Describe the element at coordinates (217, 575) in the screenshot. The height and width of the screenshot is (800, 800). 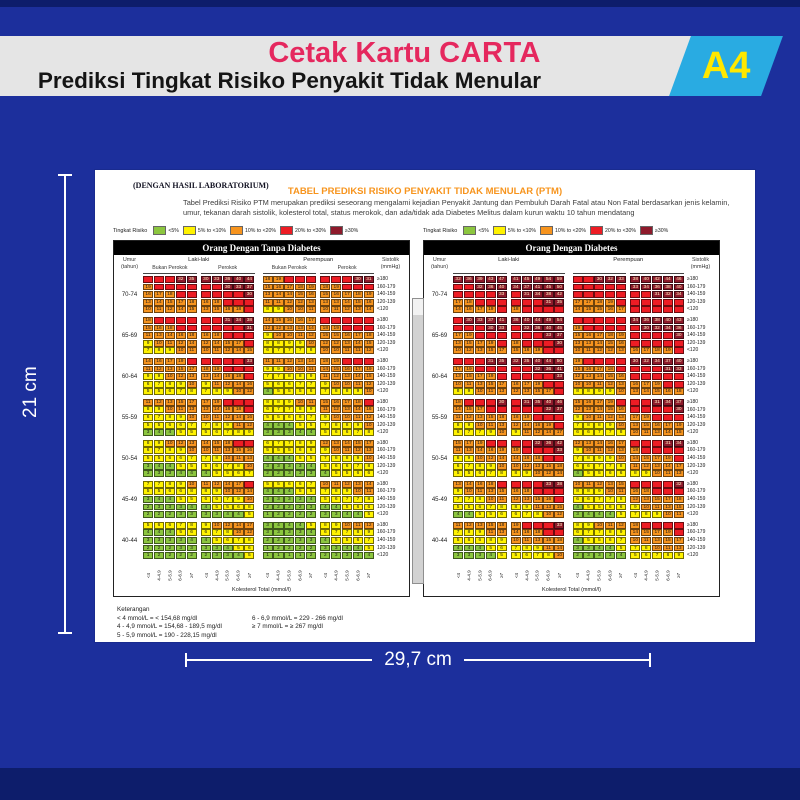
I see `cholesterol-tick-label: 4-4.9` at that location.